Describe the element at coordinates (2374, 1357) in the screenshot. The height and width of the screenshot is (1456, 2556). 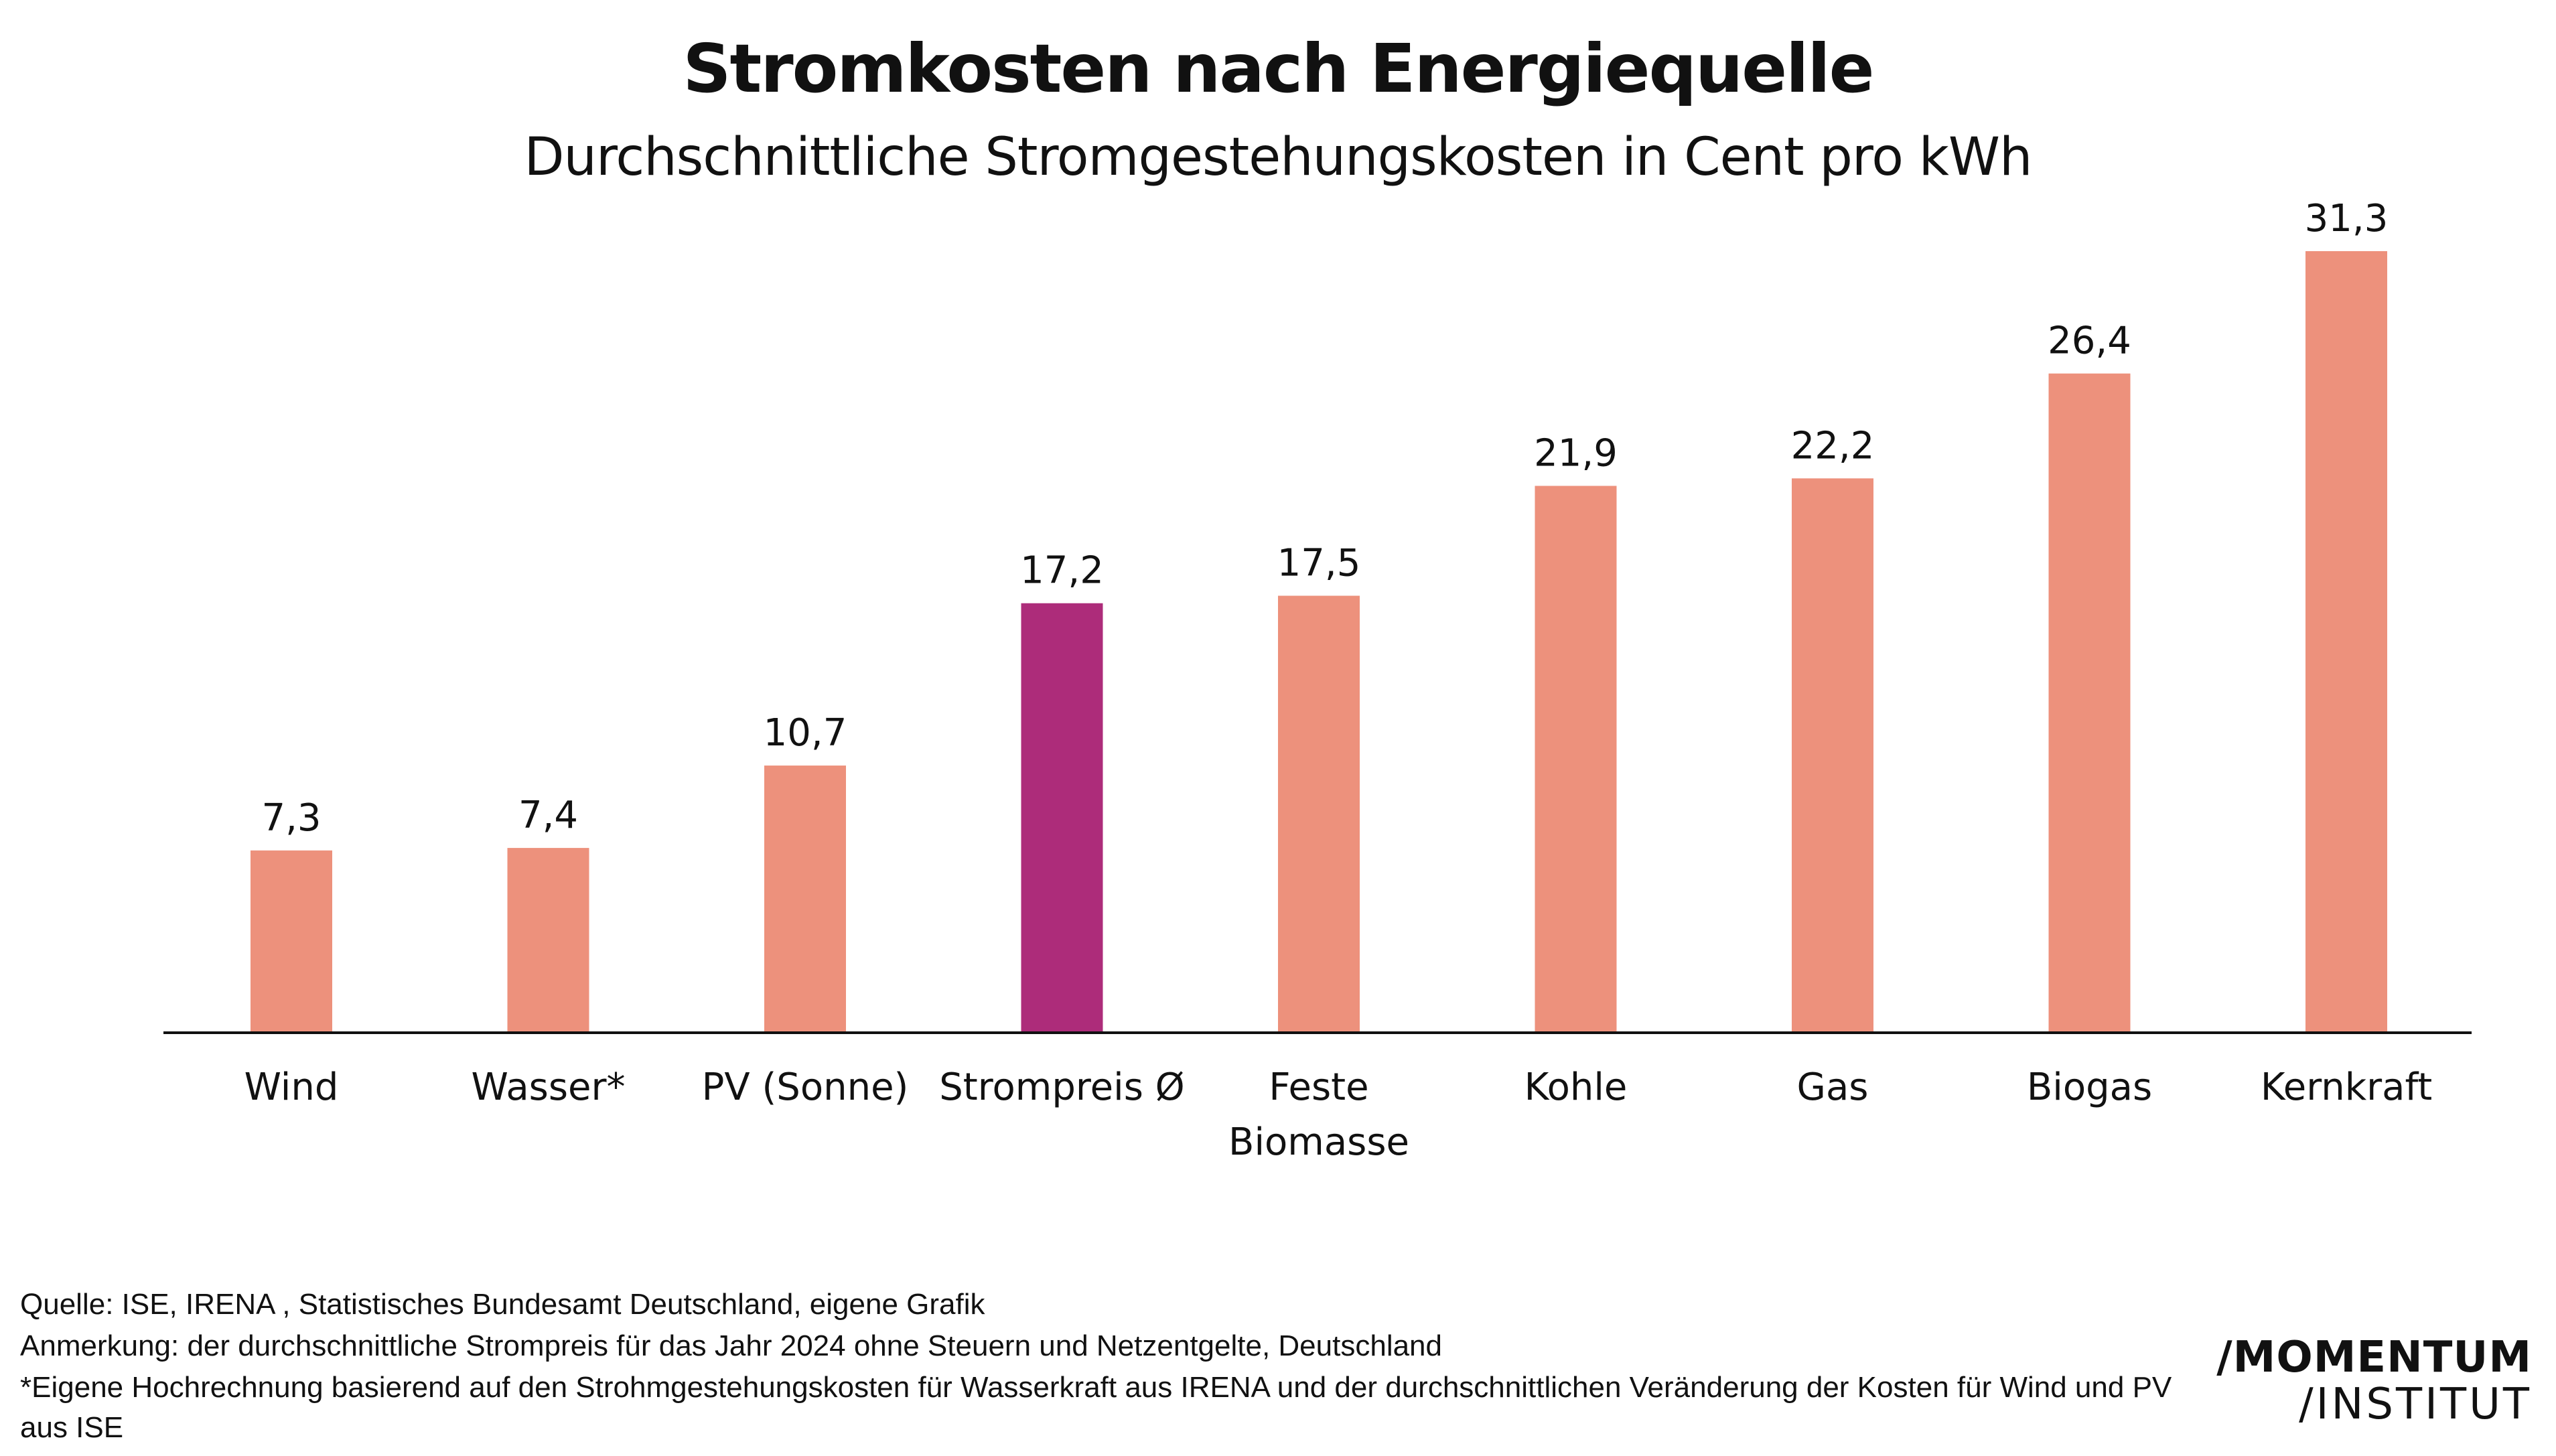
I see `logo-wordmark-momentum: /MOMENTUM` at that location.